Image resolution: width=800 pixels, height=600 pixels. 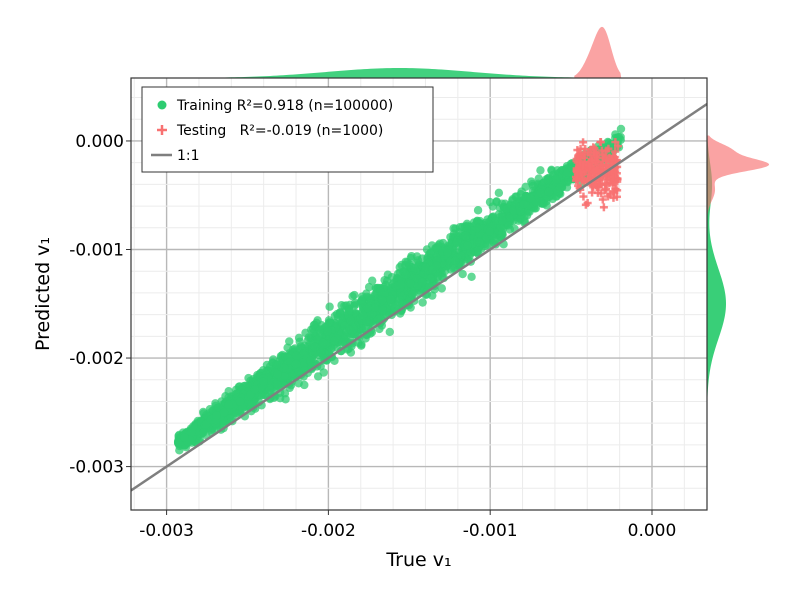 I want to click on x-tick-label: 0.000, so click(x=652, y=531).